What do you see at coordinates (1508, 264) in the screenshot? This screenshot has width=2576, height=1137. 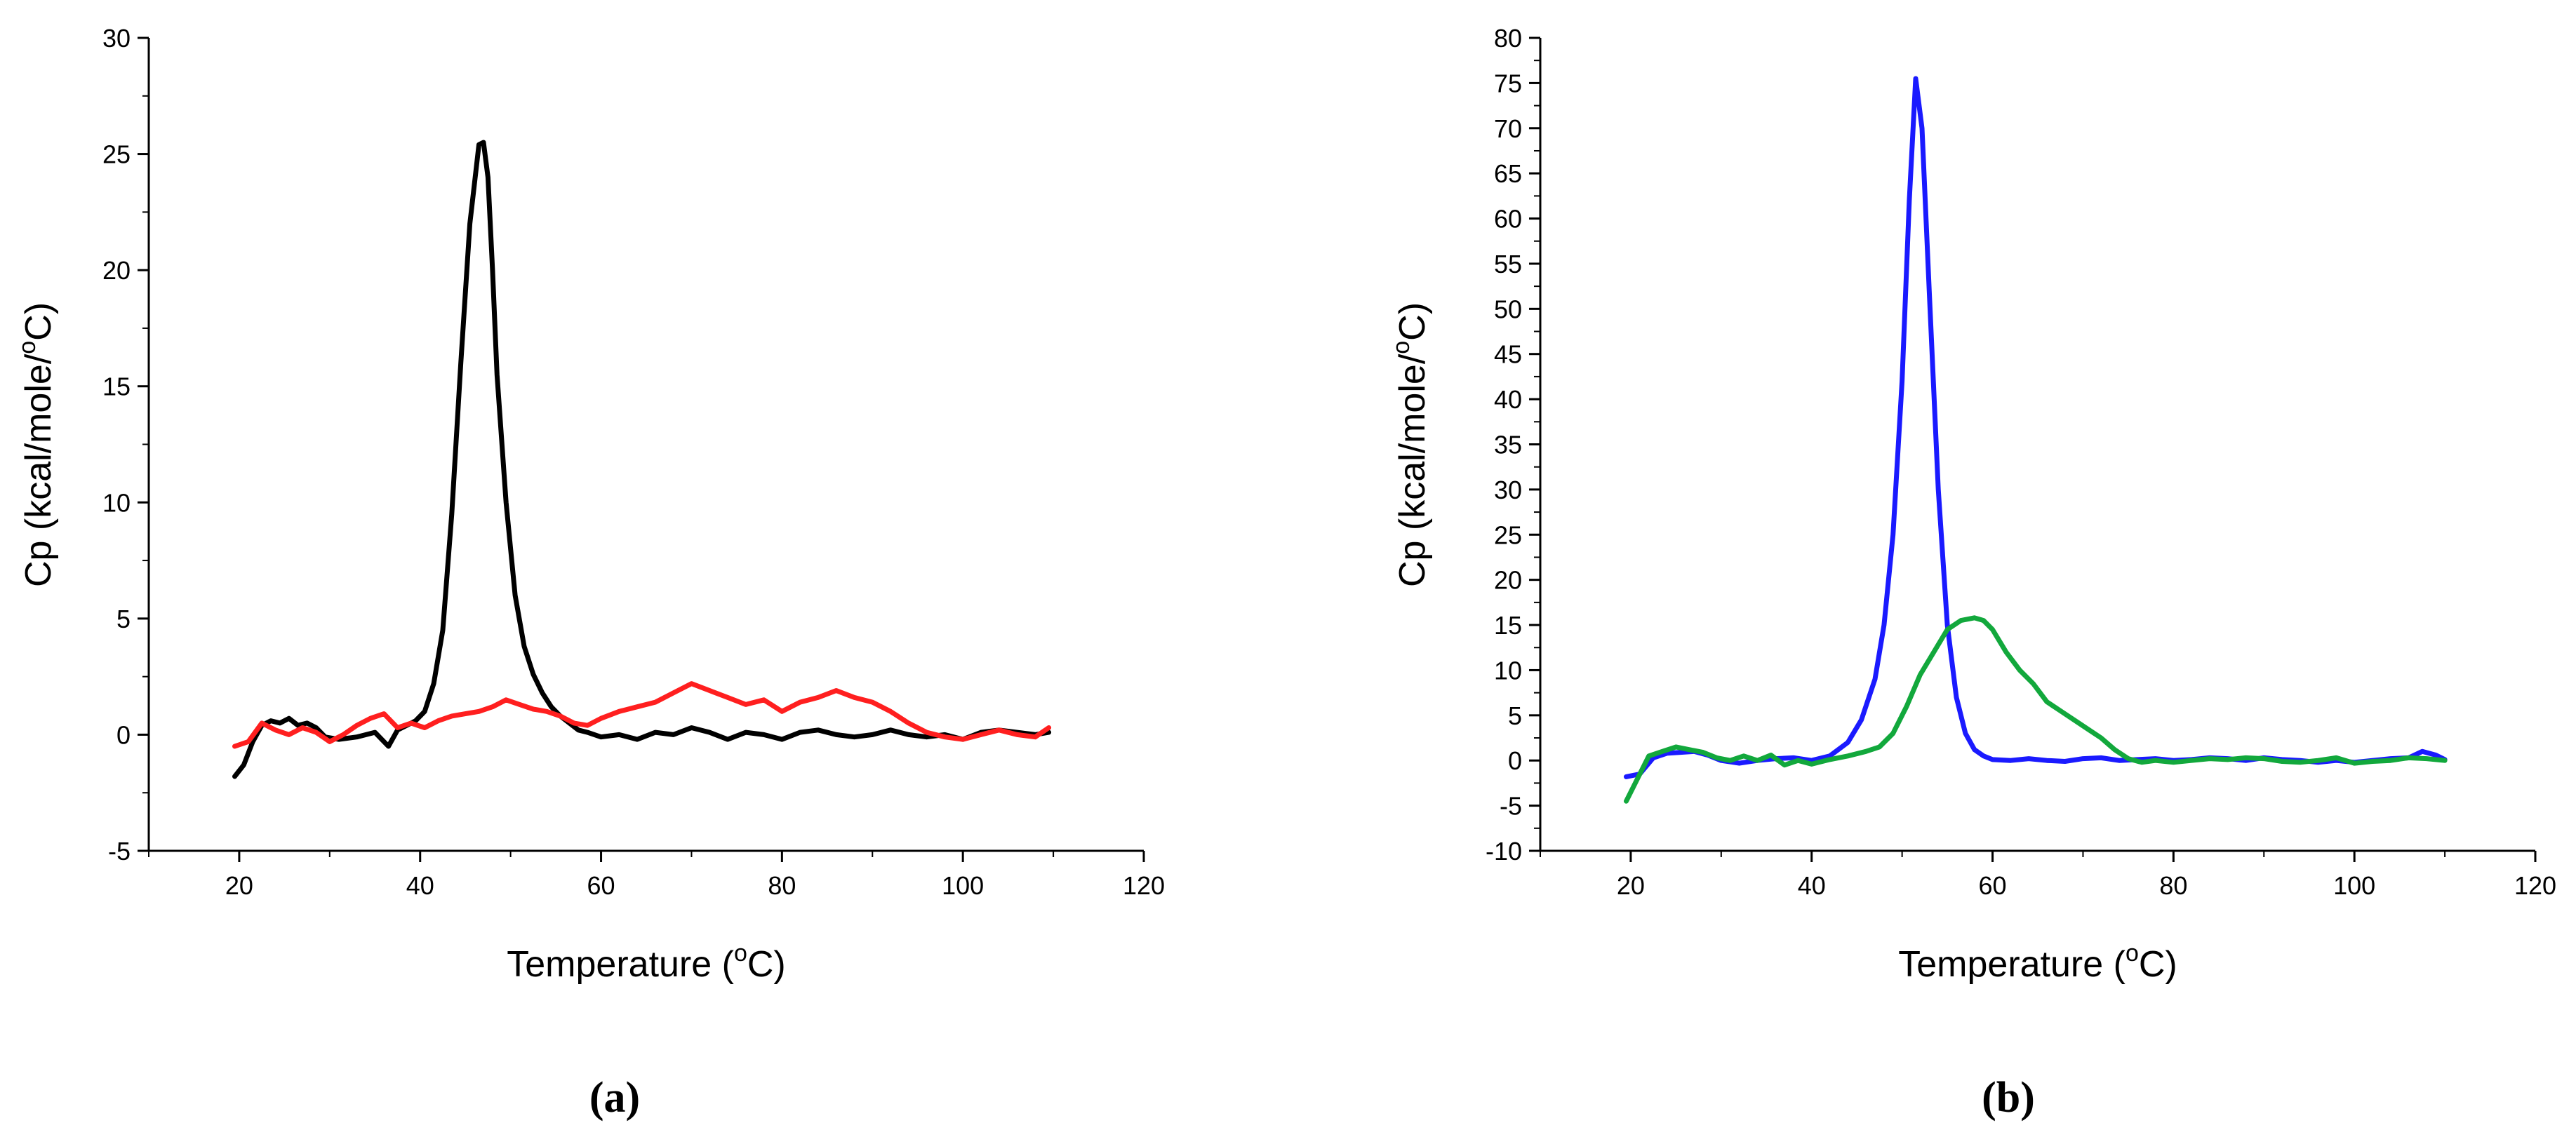 I see `y-tick-label: 55` at bounding box center [1508, 264].